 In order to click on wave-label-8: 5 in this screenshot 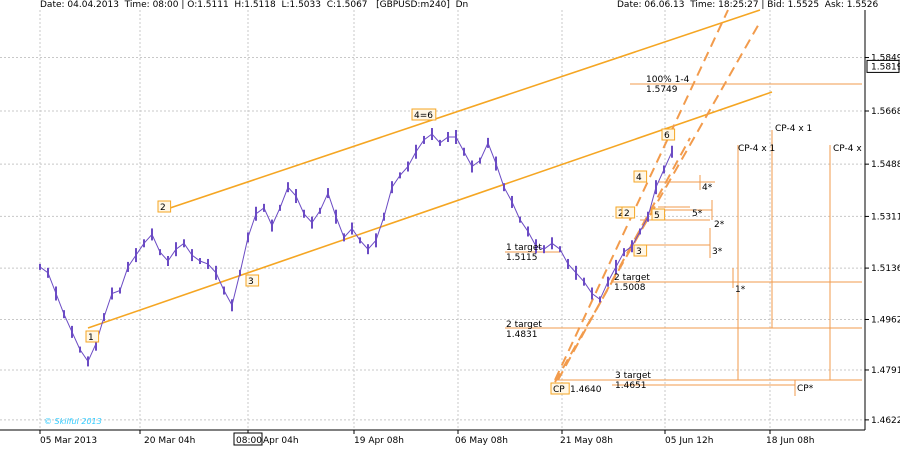, I will do `click(657, 216)`.